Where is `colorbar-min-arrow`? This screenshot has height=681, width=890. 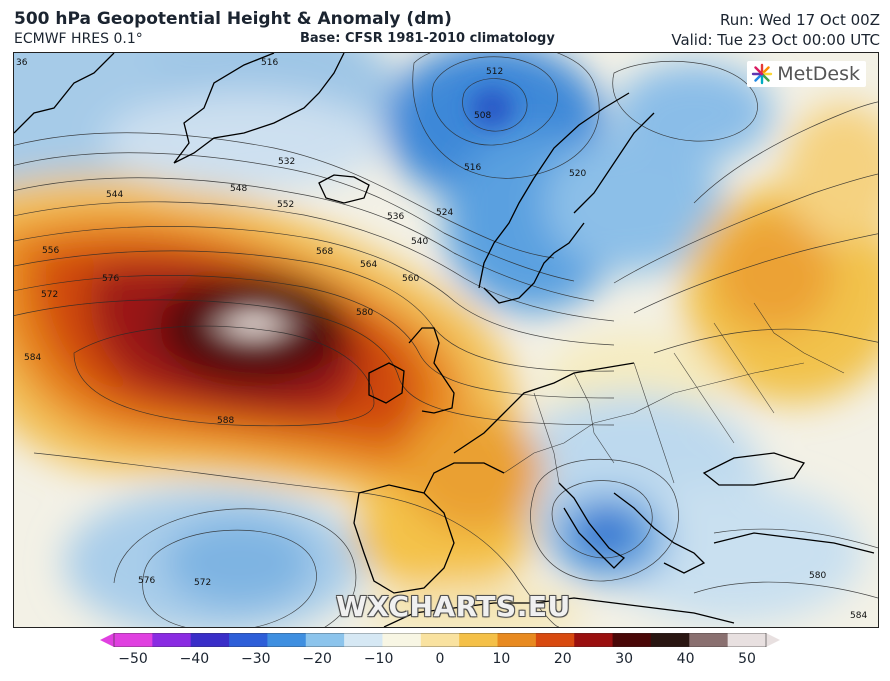
colorbar-min-arrow is located at coordinates (107, 640).